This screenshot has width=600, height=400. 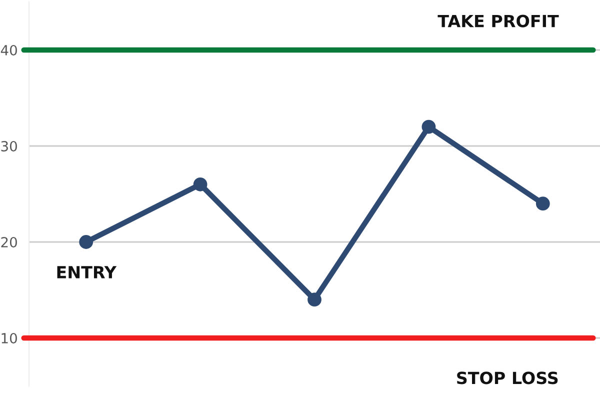 I want to click on y-tick-label: 40, so click(x=8, y=50).